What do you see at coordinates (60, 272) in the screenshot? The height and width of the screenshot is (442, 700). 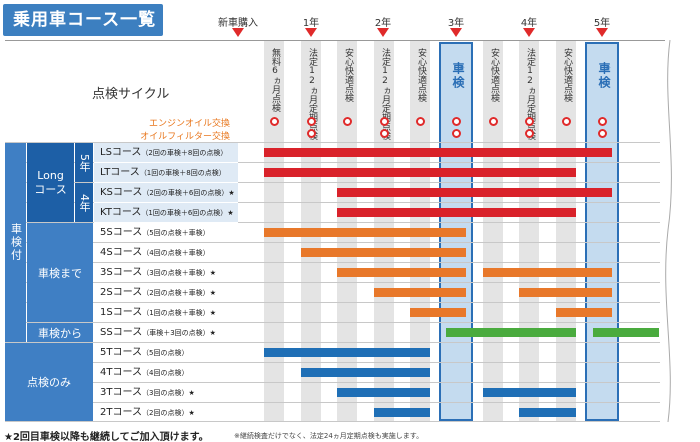 I see `group-shaken-made: 車検まで` at bounding box center [60, 272].